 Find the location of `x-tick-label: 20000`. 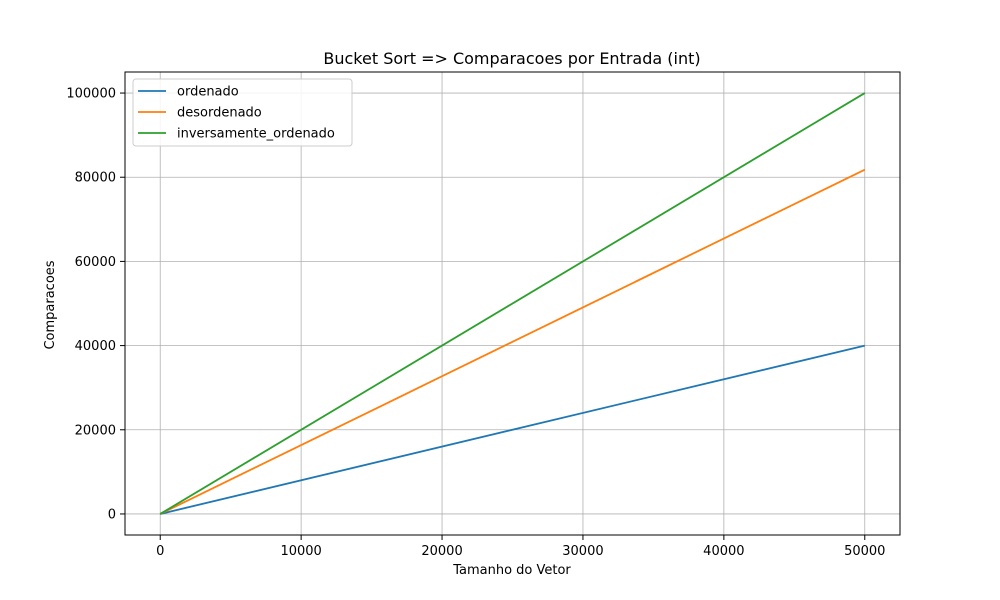

x-tick-label: 20000 is located at coordinates (441, 551).